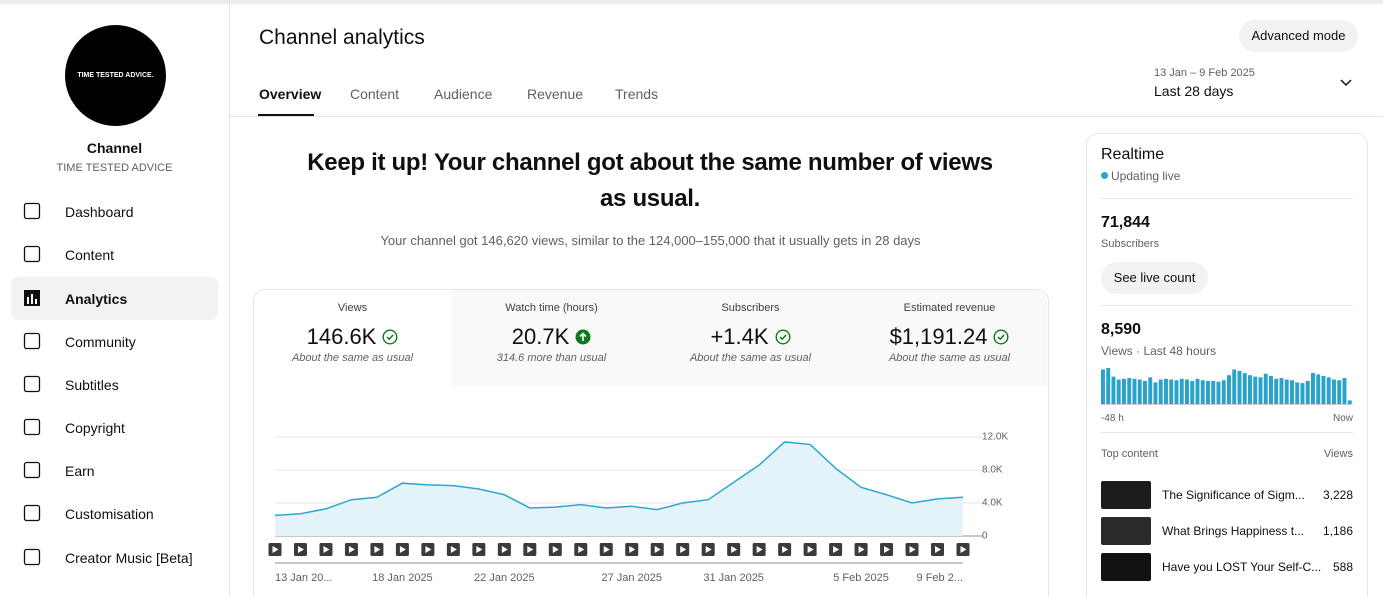 The height and width of the screenshot is (597, 1383). Describe the element at coordinates (619, 488) in the screenshot. I see `area` at that location.